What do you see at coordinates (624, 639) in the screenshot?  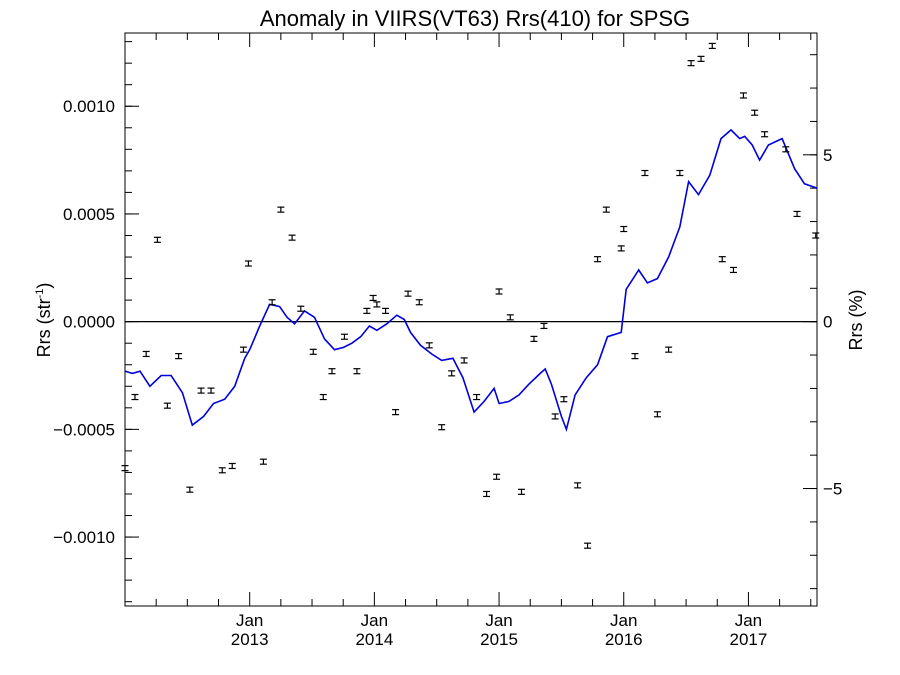 I see `x-tick-label-year: 2016` at bounding box center [624, 639].